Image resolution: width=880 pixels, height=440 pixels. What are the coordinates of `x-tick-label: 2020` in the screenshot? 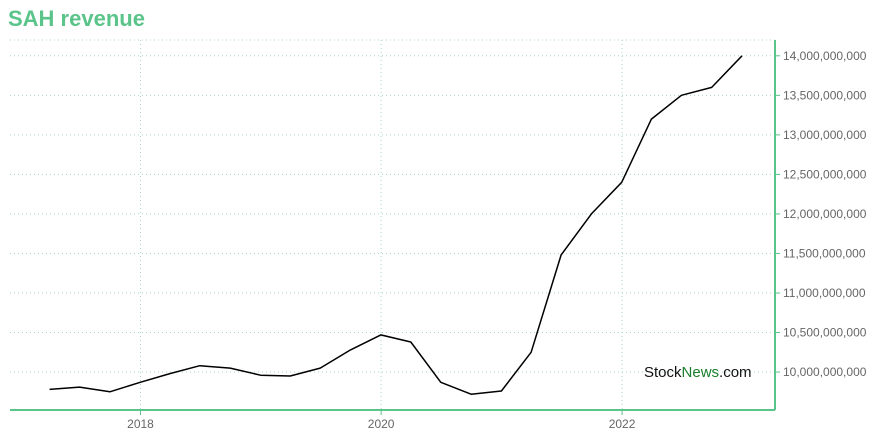 It's located at (381, 424).